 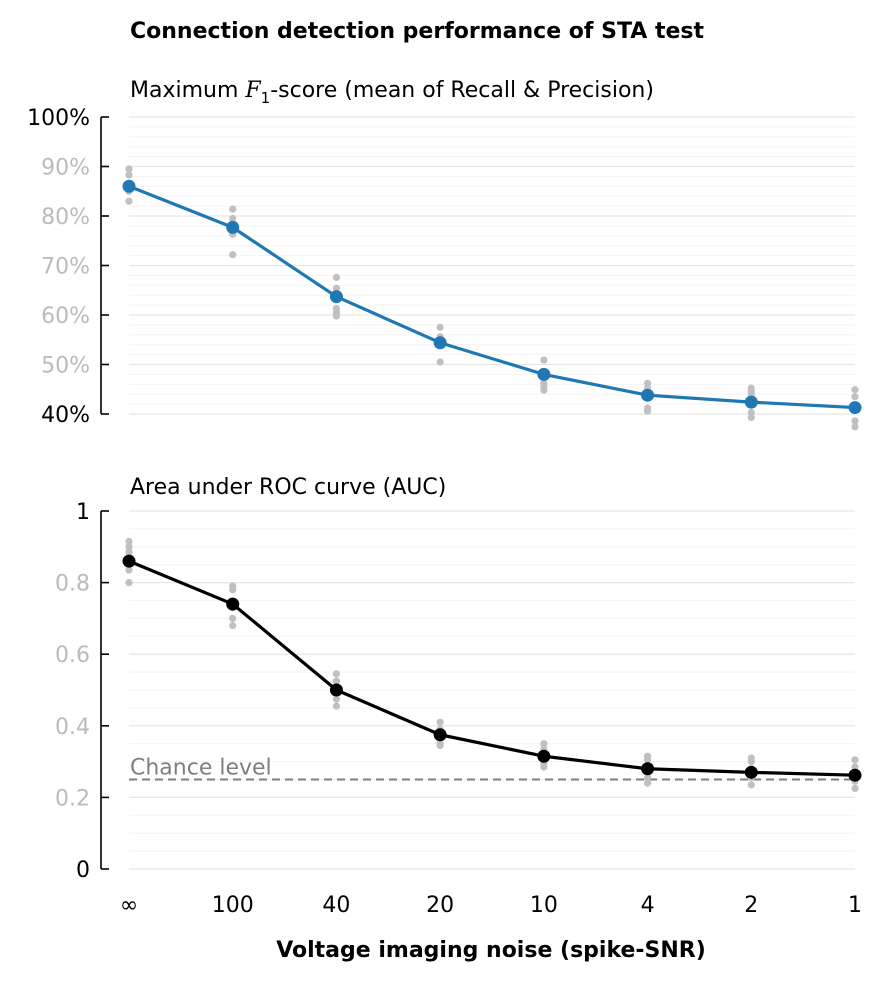 I want to click on x-tick-label: 2, so click(x=751, y=905).